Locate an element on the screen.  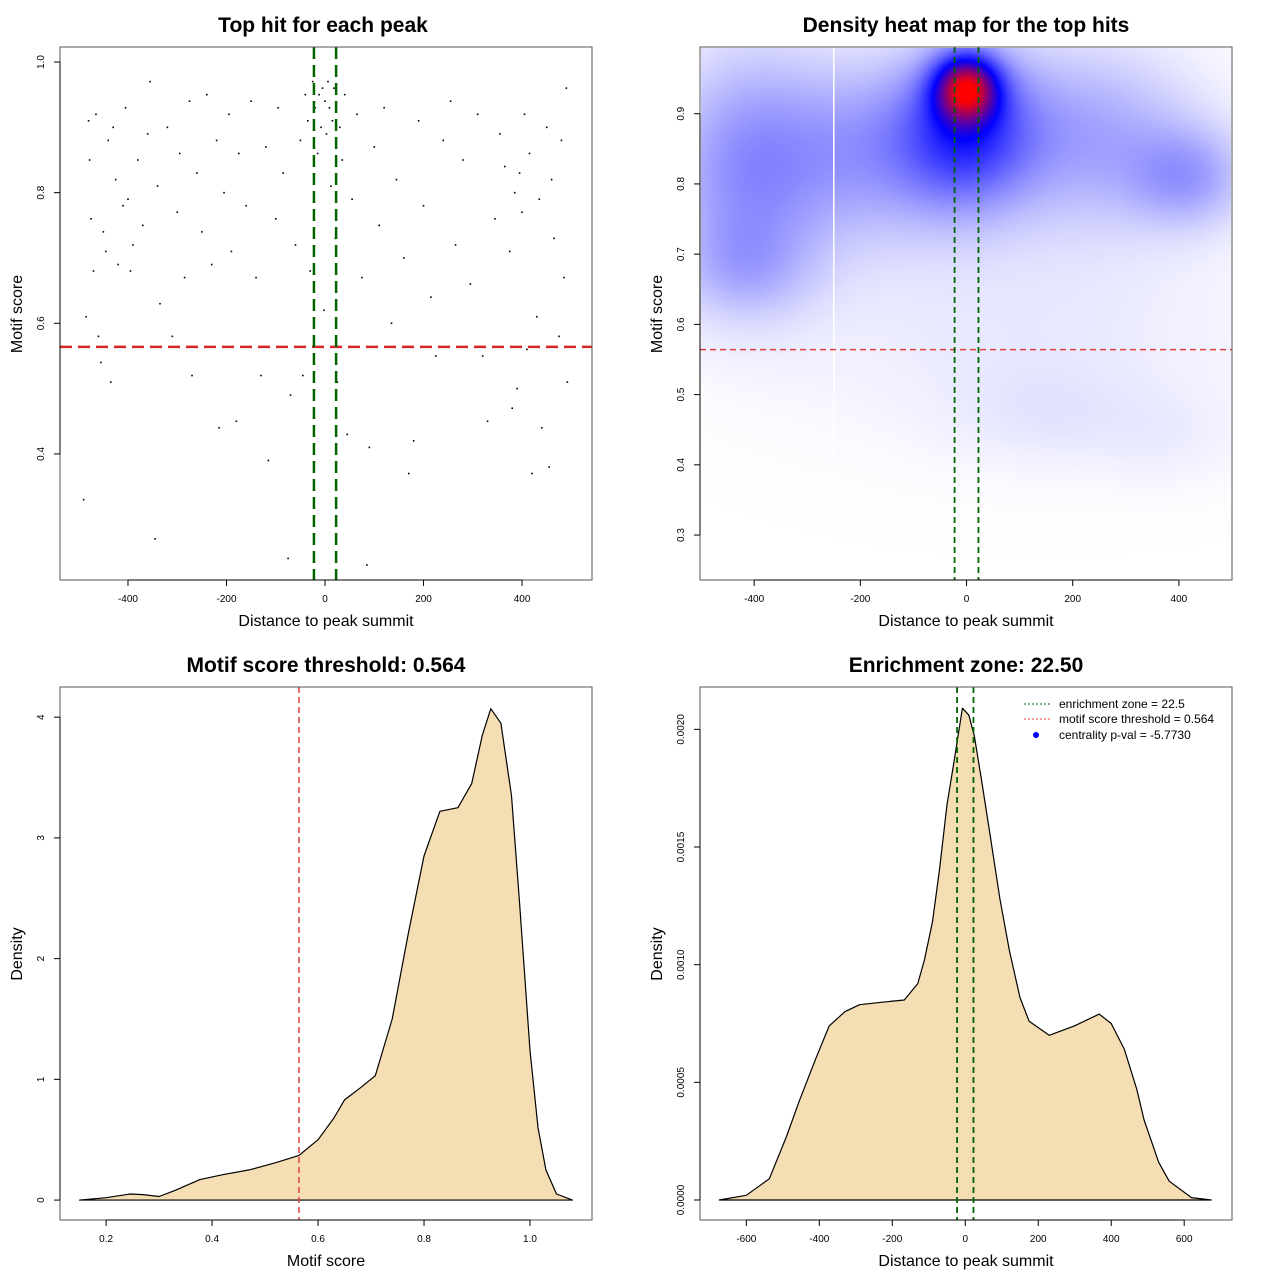
x-tick-label: 0.8 is located at coordinates (424, 1239).